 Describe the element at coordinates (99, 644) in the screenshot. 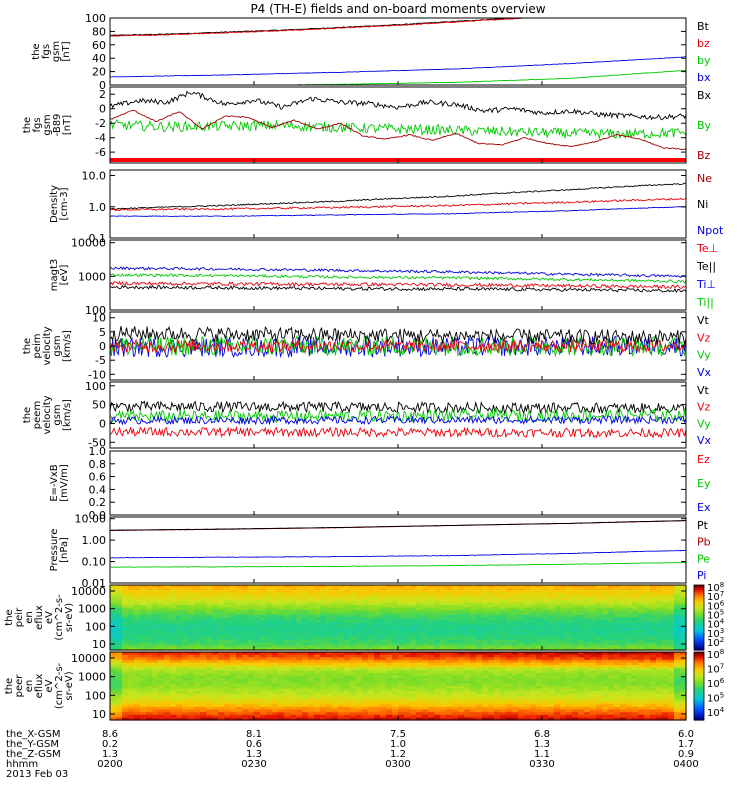

I see `y-tick-label: 10` at that location.